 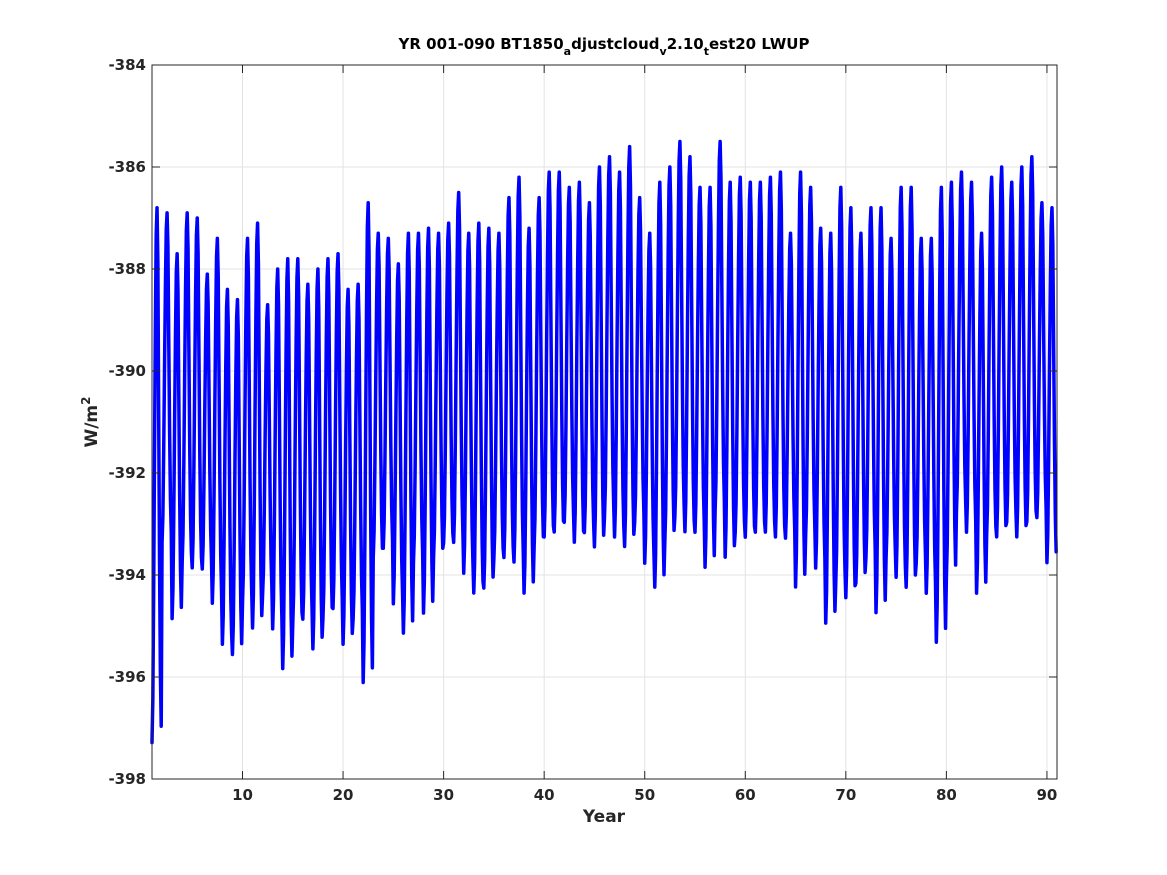 I want to click on x-tick-label: 60, so click(x=745, y=795).